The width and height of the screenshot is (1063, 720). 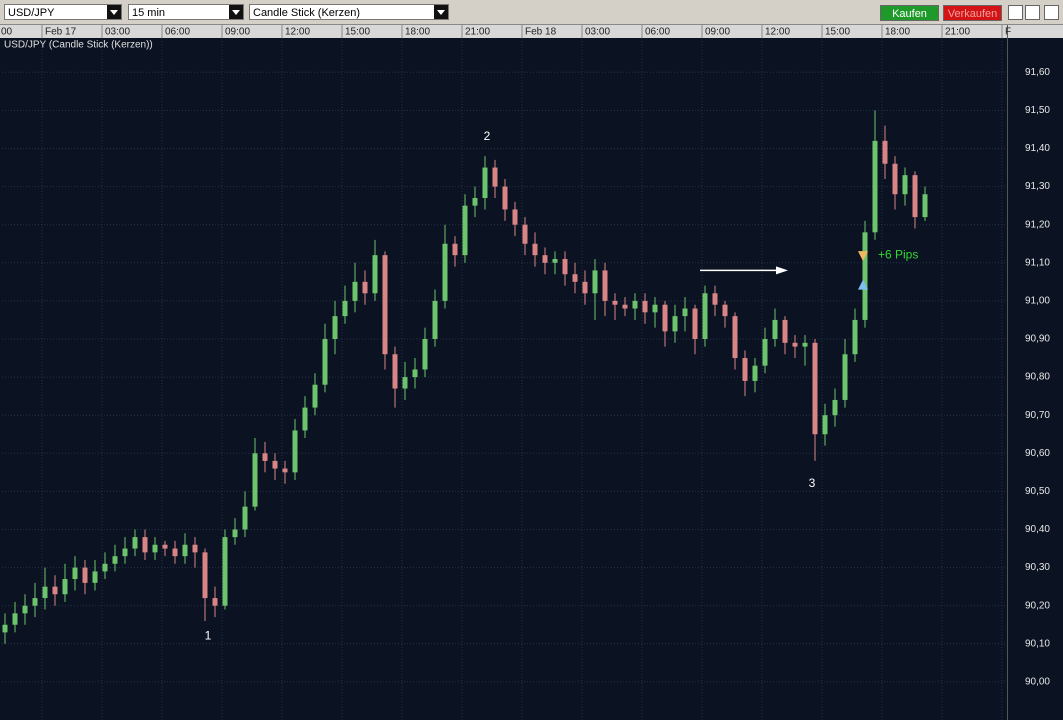 I want to click on annotation: 1, so click(x=208, y=635).